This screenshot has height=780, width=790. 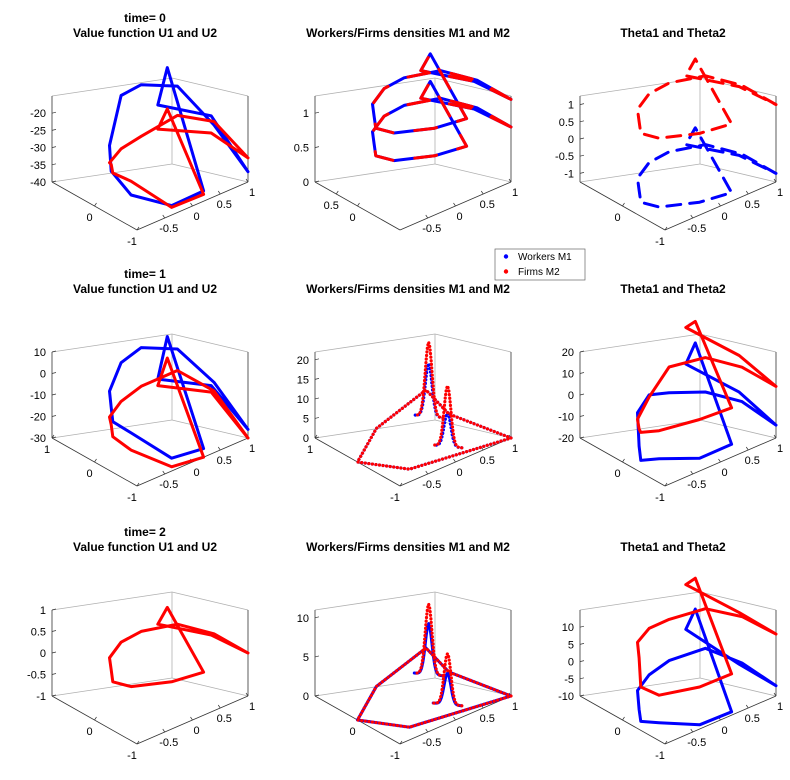 I want to click on panel-r1c1-y-tick-label: 0, so click(x=459, y=473).